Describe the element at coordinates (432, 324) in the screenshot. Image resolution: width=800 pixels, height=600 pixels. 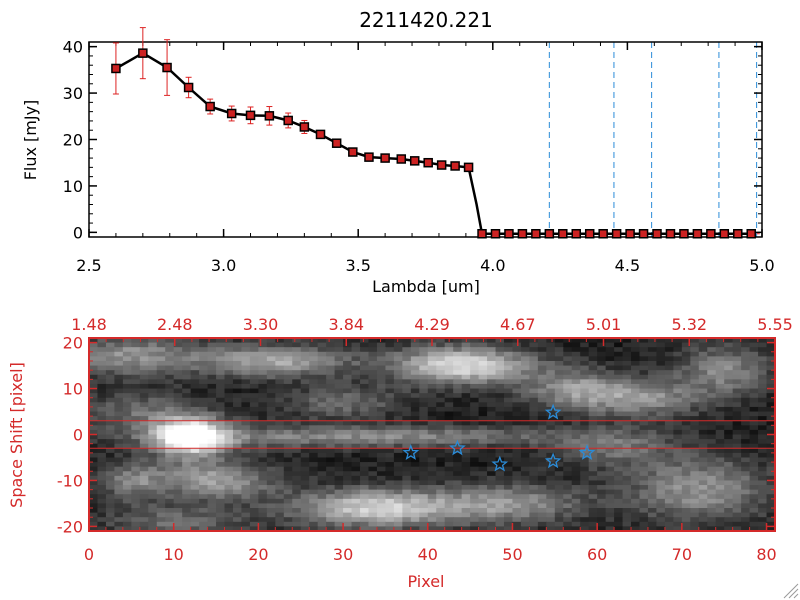
I see `wavelength-tick-label: 4.29` at that location.